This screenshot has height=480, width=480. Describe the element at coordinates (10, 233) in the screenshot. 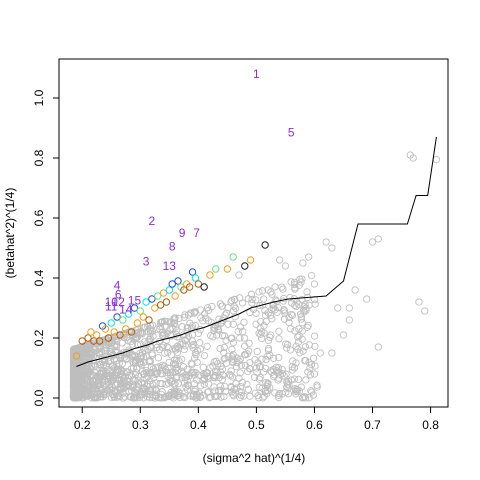

I see `y-axis-title: (betahat^2)^(1/4)` at that location.